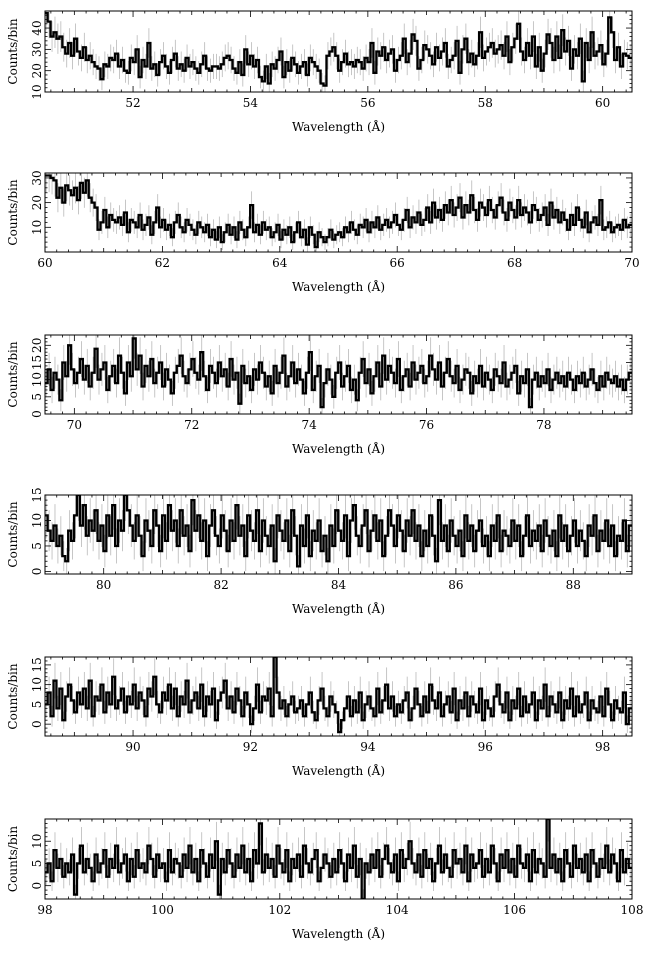 The height and width of the screenshot is (953, 652). I want to click on x-tick-label: 100, so click(162, 910).